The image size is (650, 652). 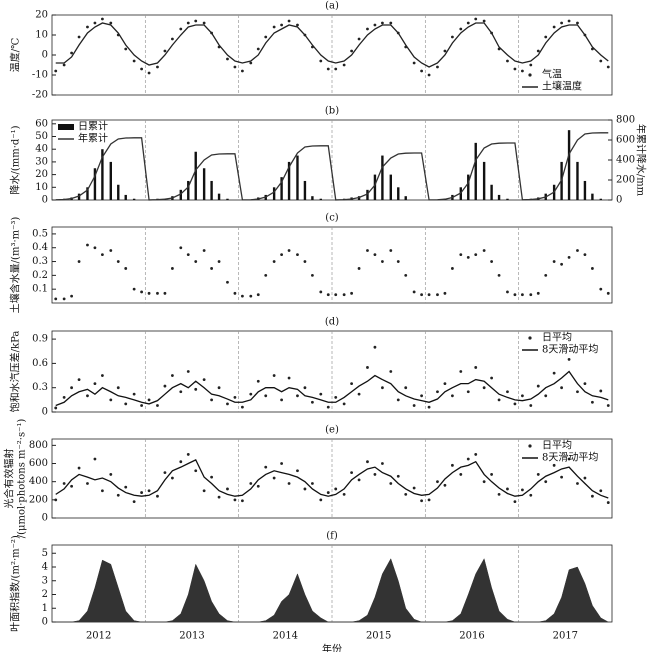 I want to click on legend-label: 气温, so click(x=552, y=74).